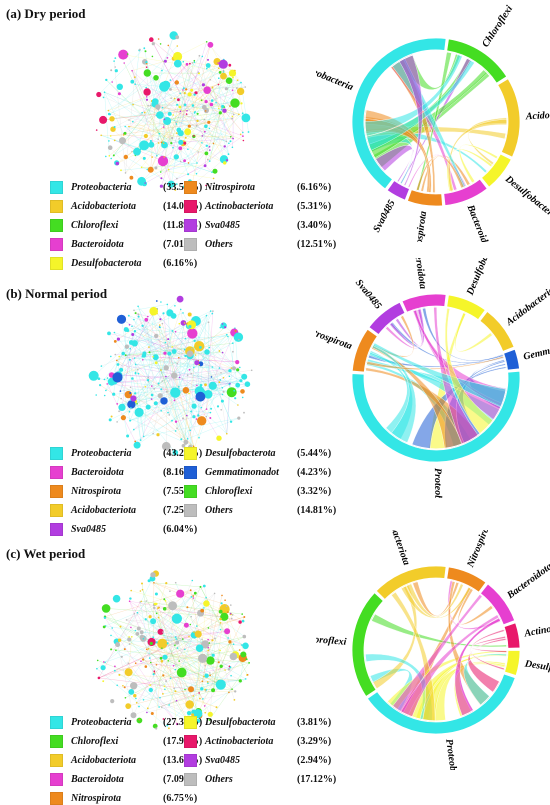 The image size is (550, 805). What do you see at coordinates (106, 263) in the screenshot?
I see `legend-name: Desulfobacterota` at bounding box center [106, 263].